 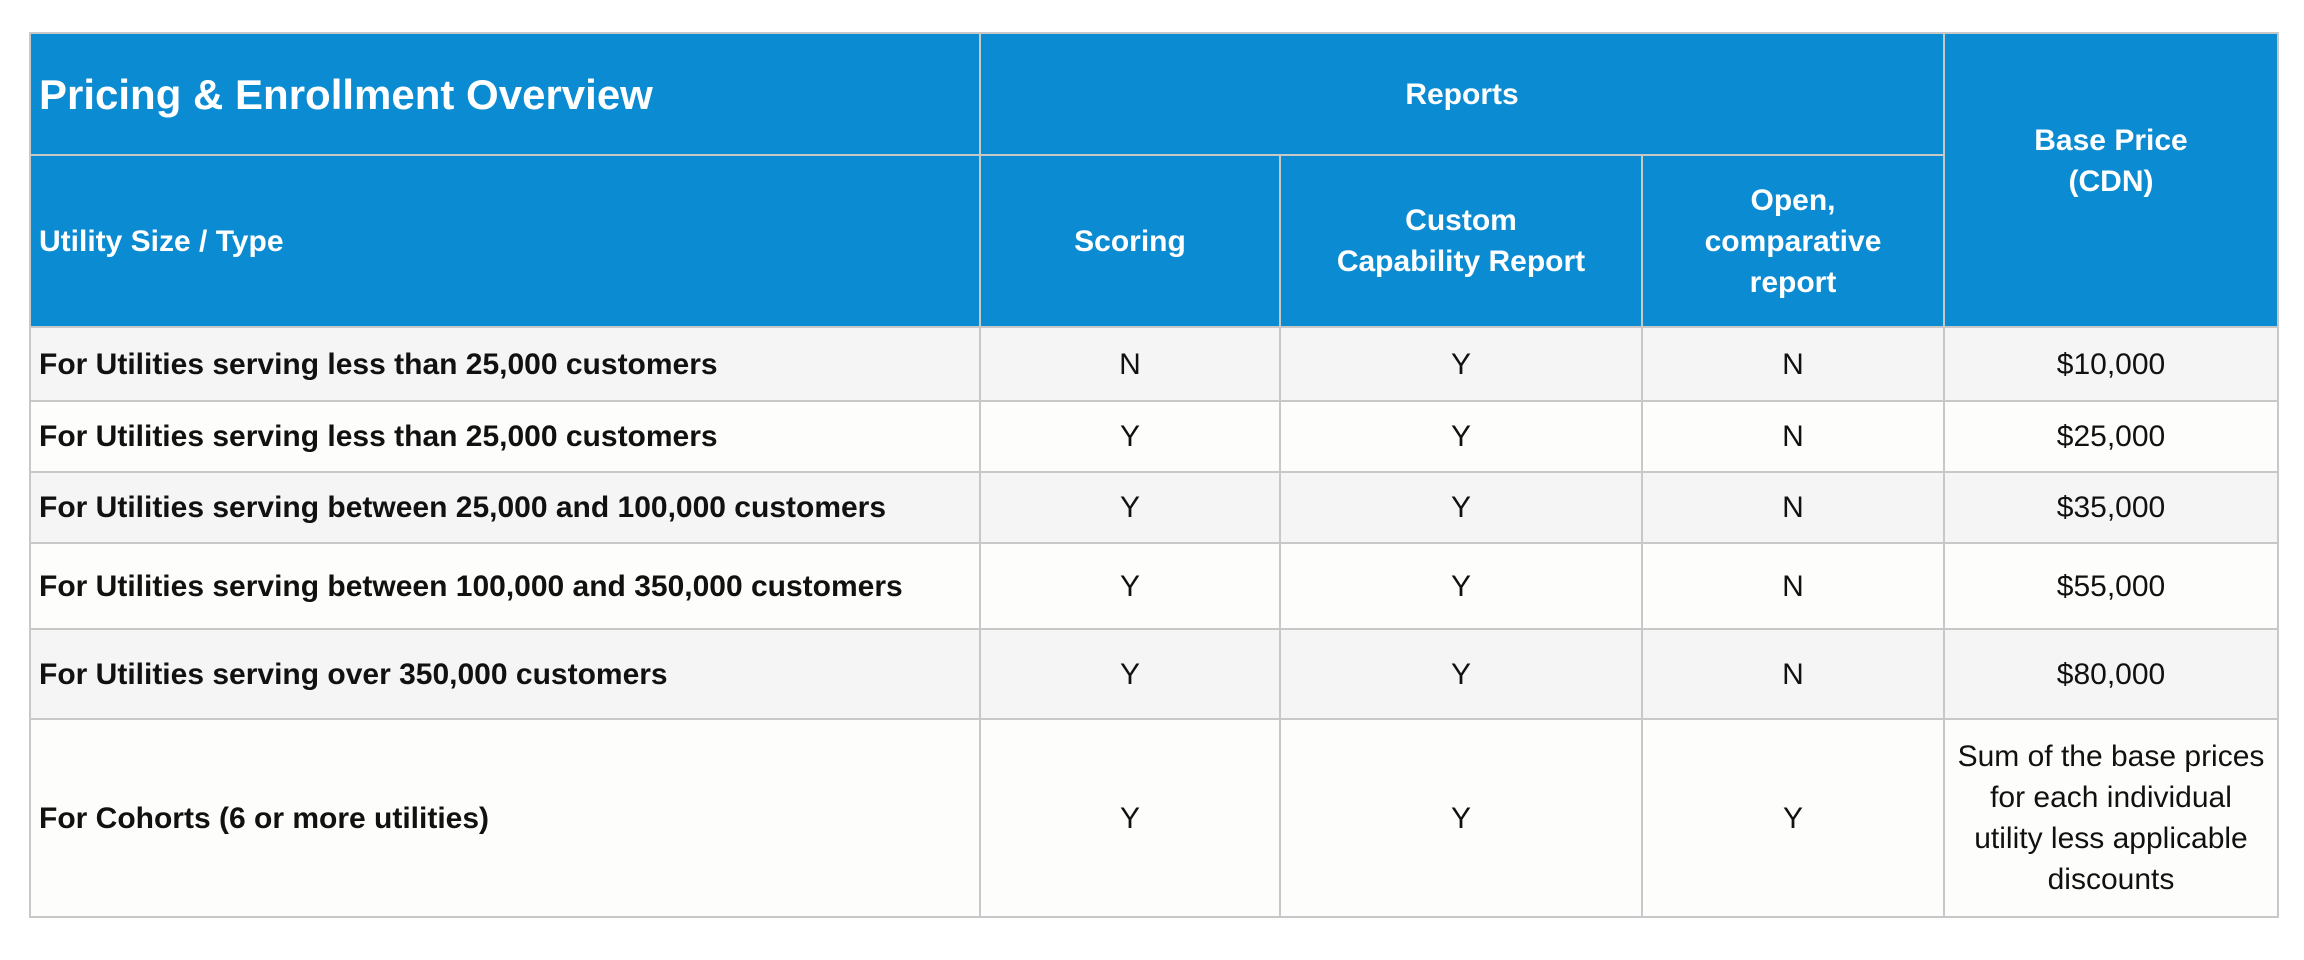 What do you see at coordinates (2111, 586) in the screenshot?
I see `base-price-cell: $55,000` at bounding box center [2111, 586].